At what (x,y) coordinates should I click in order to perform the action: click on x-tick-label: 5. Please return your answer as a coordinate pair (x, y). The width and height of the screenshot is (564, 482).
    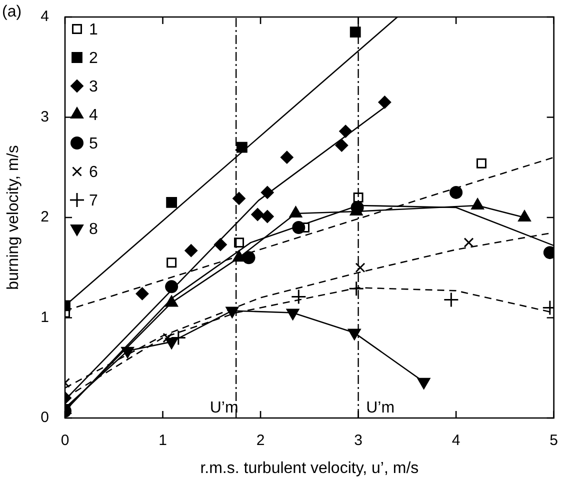
    Looking at the image, I should click on (554, 441).